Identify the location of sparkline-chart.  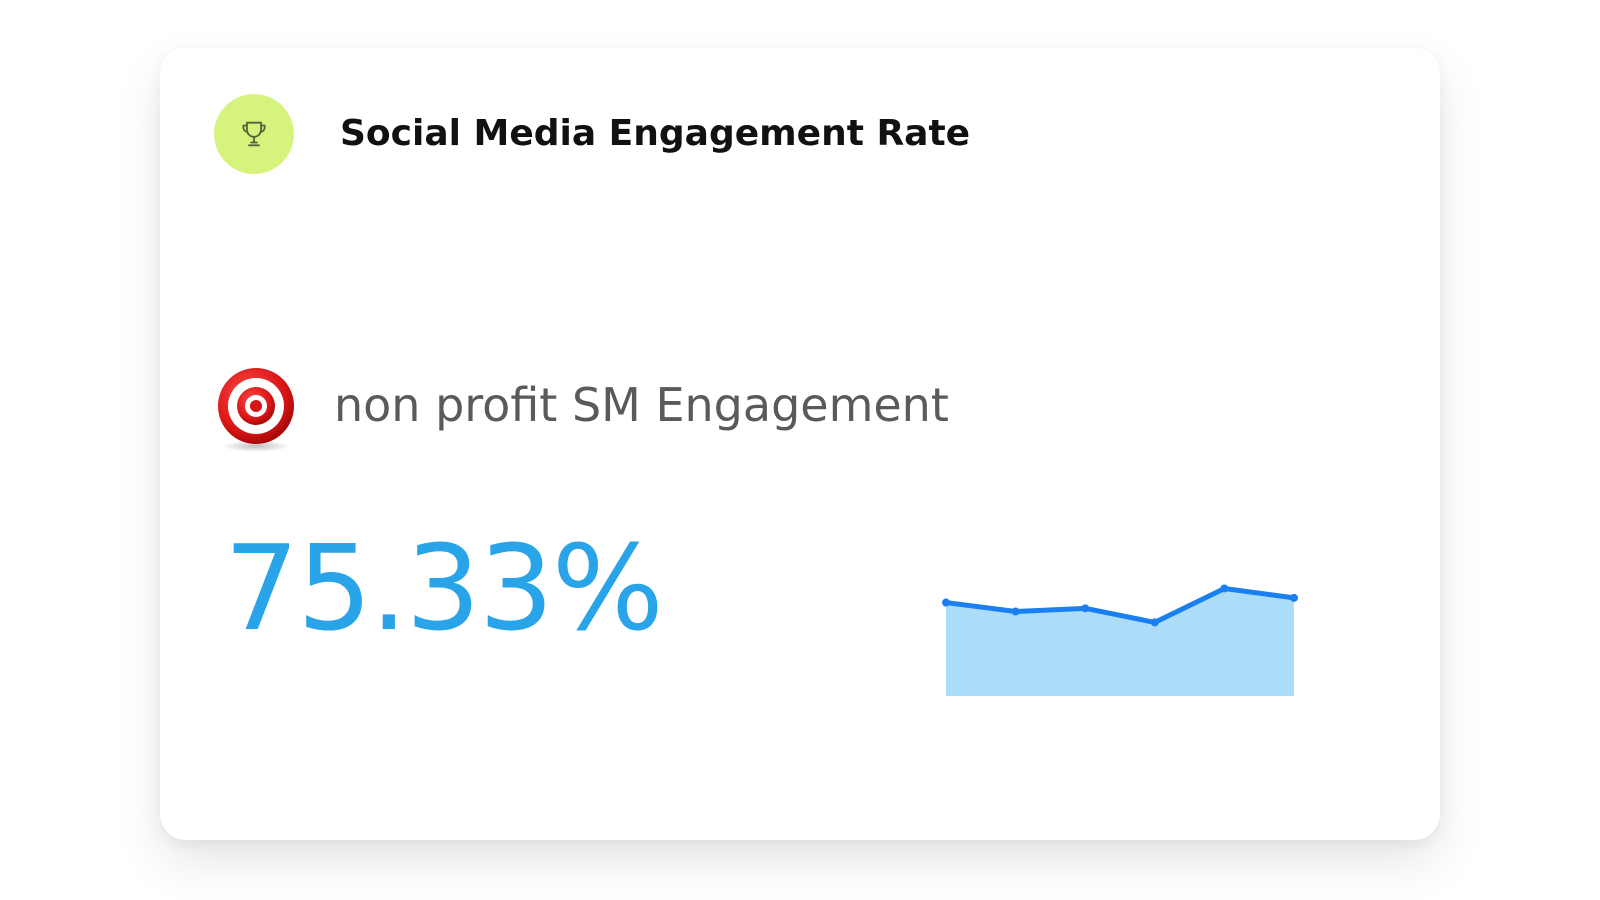
(1120, 640).